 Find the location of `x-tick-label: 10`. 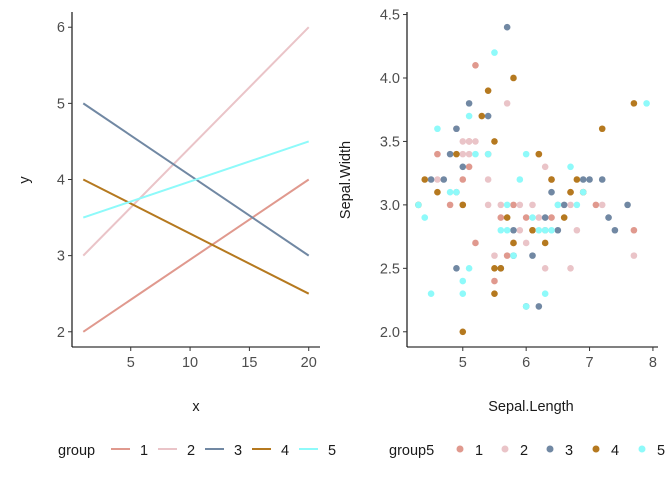

x-tick-label: 10 is located at coordinates (190, 363).